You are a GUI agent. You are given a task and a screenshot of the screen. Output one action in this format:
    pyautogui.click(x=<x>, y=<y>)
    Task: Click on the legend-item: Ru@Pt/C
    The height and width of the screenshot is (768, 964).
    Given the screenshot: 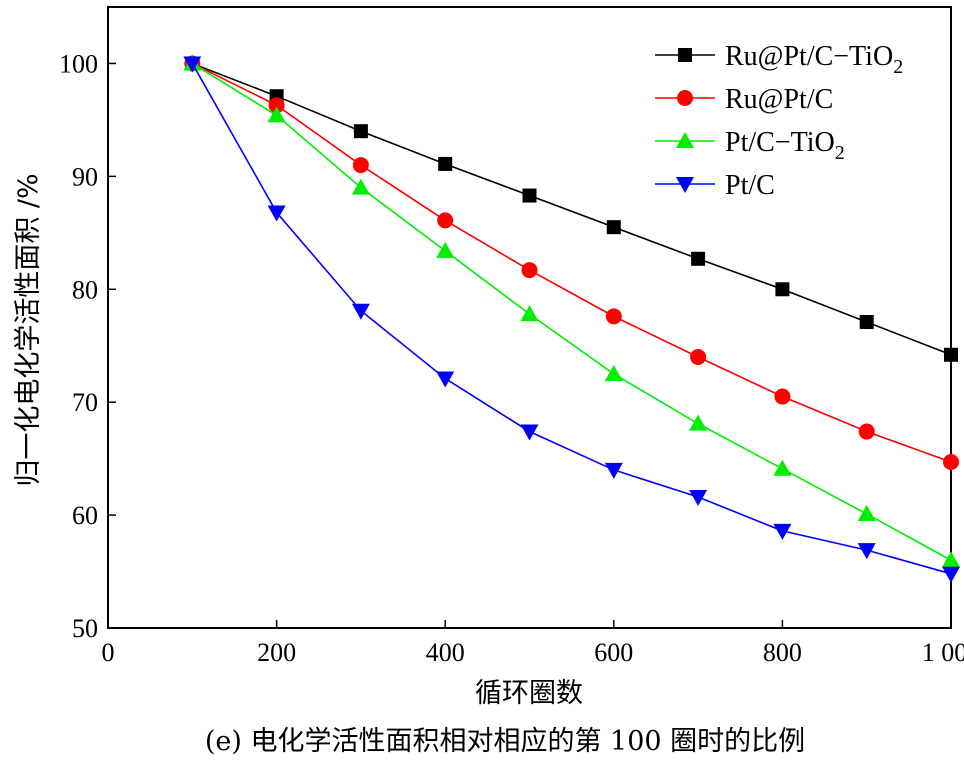 What is the action you would take?
    pyautogui.click(x=744, y=99)
    